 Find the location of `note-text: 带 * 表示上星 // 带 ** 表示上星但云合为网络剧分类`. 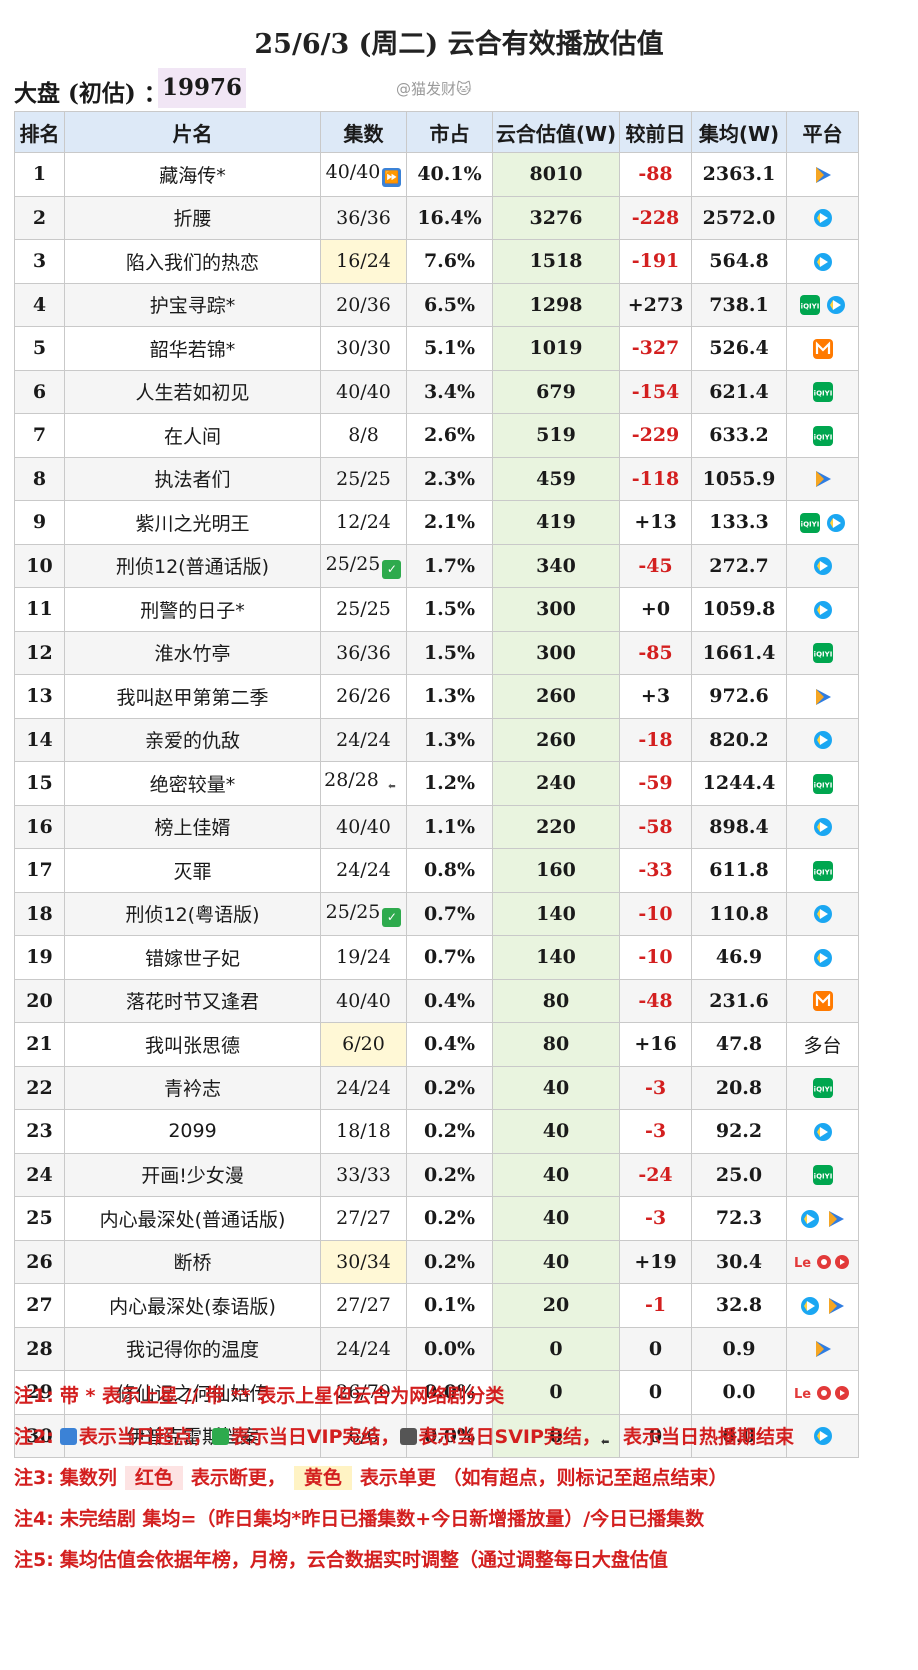

note-text: 带 * 表示上星 // 带 ** 表示上星但云合为网络剧分类 is located at coordinates (282, 1396).